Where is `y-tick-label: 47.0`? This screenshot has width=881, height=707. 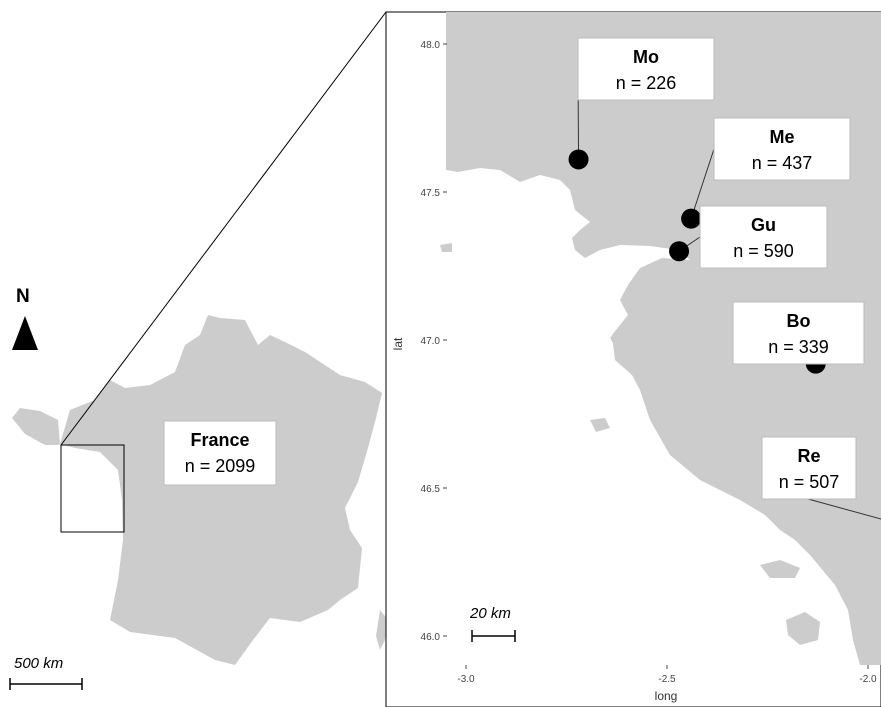
y-tick-label: 47.0 is located at coordinates (431, 341).